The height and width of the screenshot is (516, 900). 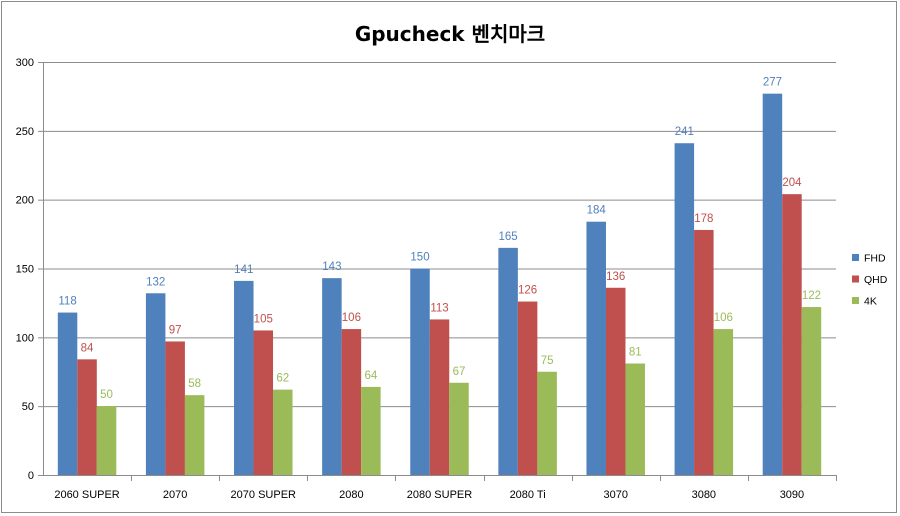 I want to click on data-label: 75, so click(x=547, y=361).